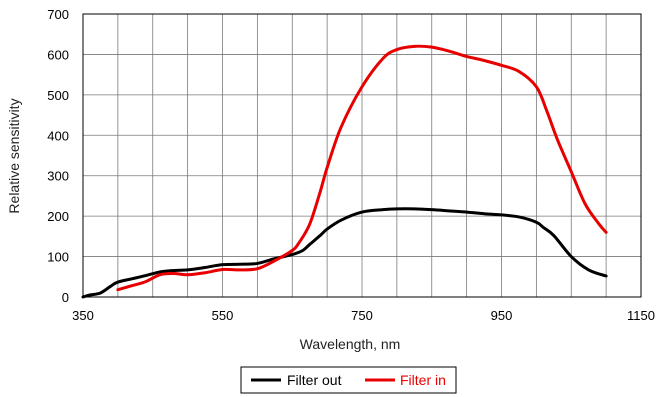 The width and height of the screenshot is (664, 397). I want to click on x-tick-label: 1150, so click(641, 315).